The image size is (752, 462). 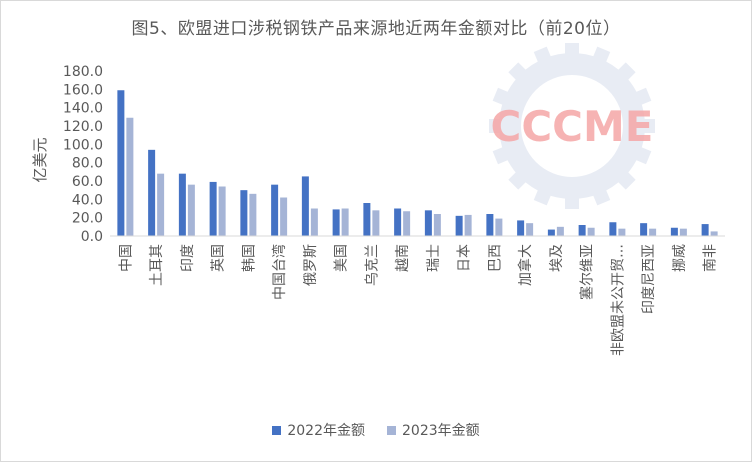 I want to click on legend-label: 2022年金额, so click(x=326, y=431).